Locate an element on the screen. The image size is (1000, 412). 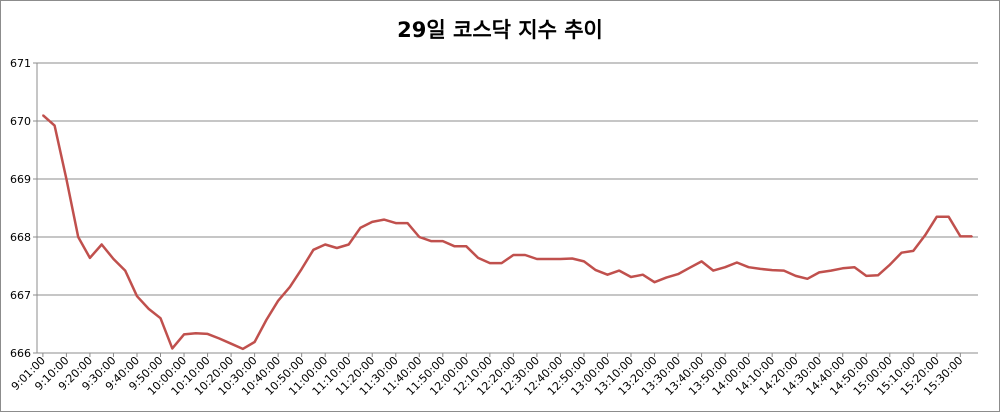
y-tick-label: 671 is located at coordinates (20, 63).